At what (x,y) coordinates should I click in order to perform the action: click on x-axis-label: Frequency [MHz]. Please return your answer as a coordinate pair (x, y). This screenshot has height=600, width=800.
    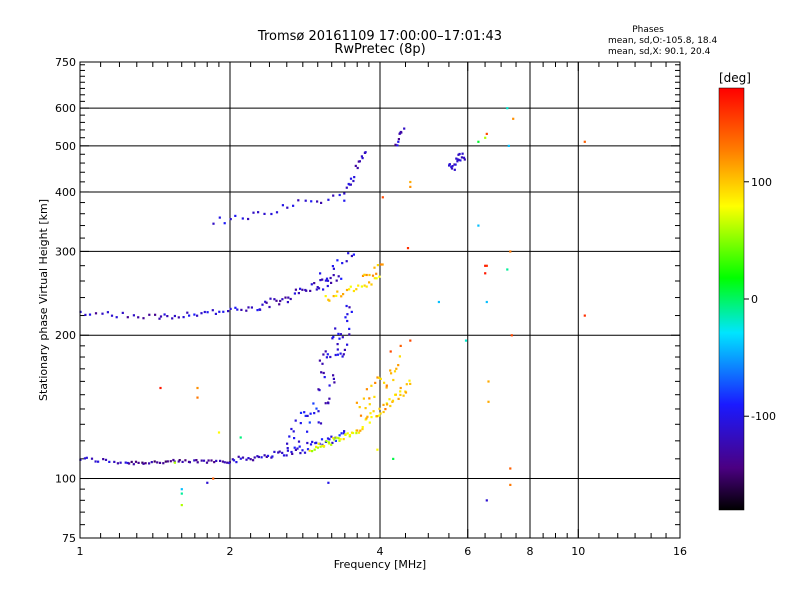
    Looking at the image, I should click on (380, 564).